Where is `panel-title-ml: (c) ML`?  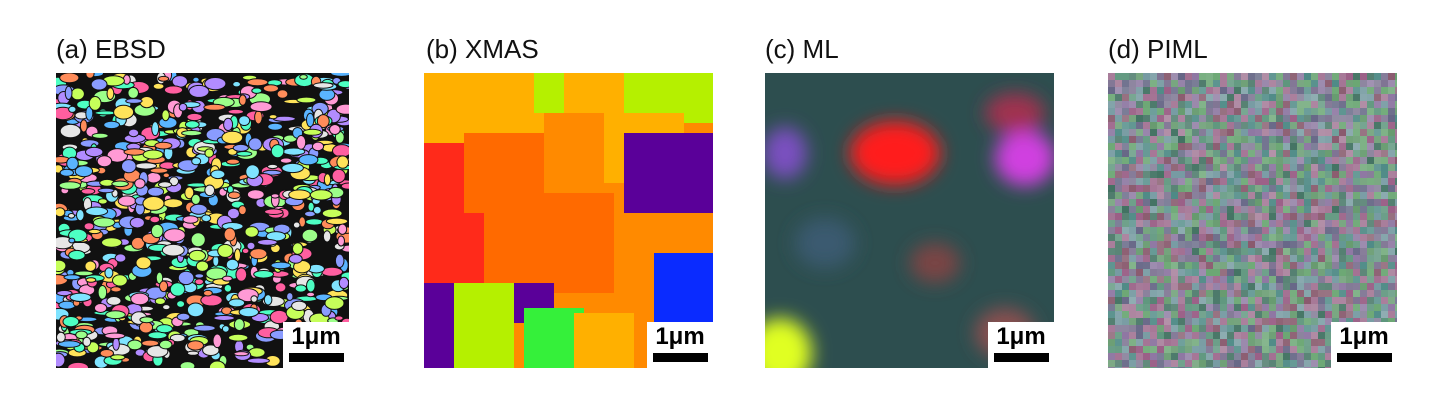 panel-title-ml: (c) ML is located at coordinates (802, 49).